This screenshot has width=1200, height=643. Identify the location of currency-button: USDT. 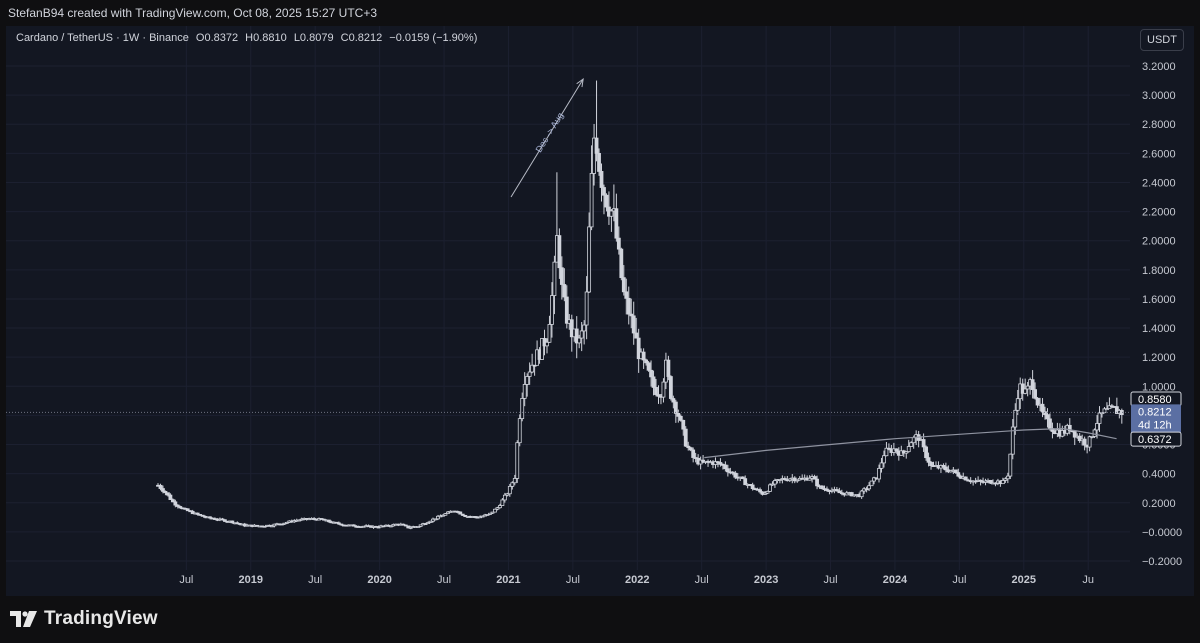
(1162, 40).